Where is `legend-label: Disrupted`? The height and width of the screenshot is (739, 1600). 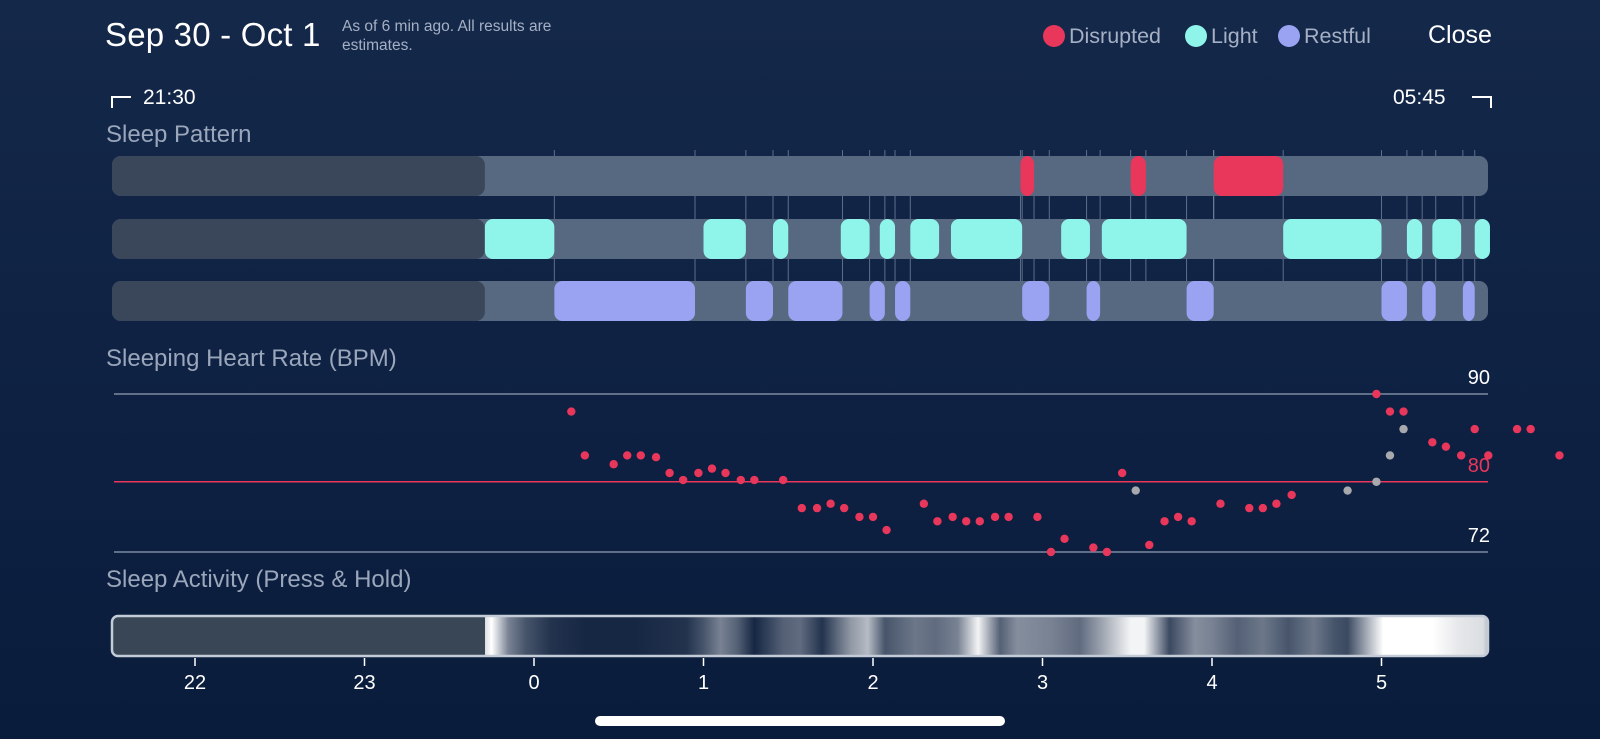
legend-label: Disrupted is located at coordinates (1115, 35).